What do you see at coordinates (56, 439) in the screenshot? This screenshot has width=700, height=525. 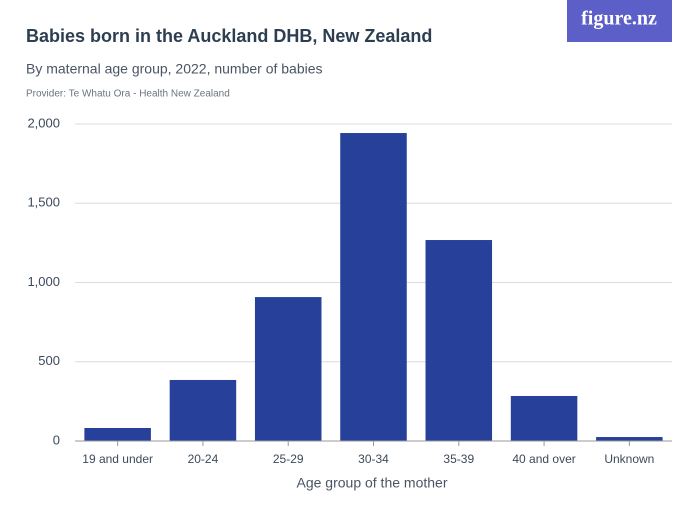 I see `y-tick-label: 0` at bounding box center [56, 439].